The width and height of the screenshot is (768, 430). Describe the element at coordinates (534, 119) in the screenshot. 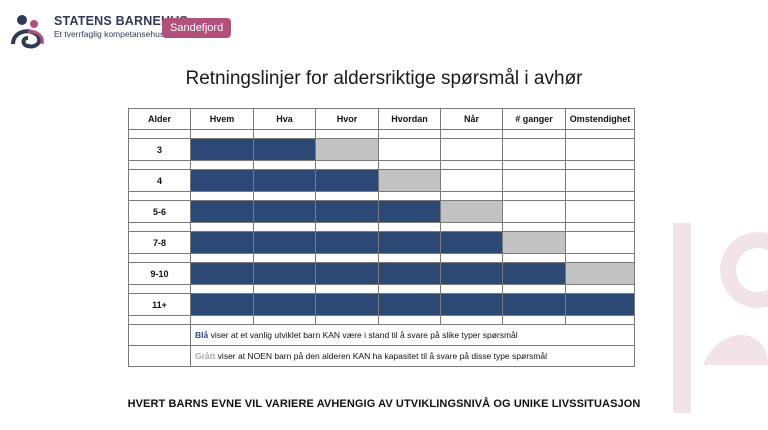

I see `column-header: # ganger` at that location.